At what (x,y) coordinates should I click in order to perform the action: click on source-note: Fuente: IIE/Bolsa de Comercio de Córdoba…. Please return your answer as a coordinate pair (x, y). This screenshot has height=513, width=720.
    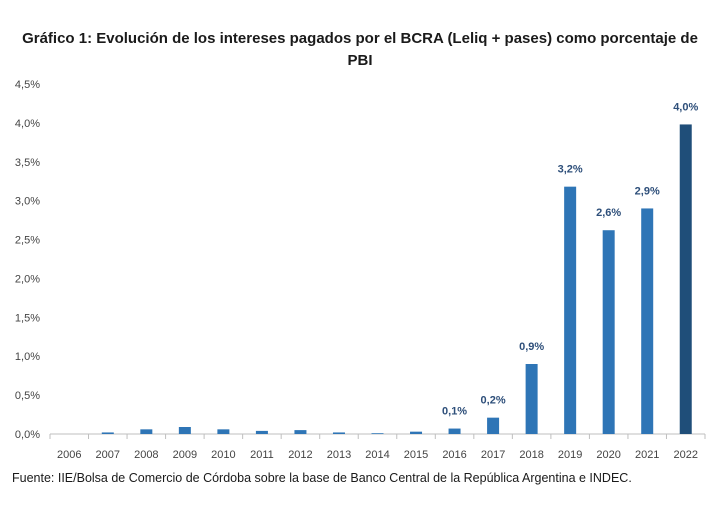
    Looking at the image, I should click on (322, 478).